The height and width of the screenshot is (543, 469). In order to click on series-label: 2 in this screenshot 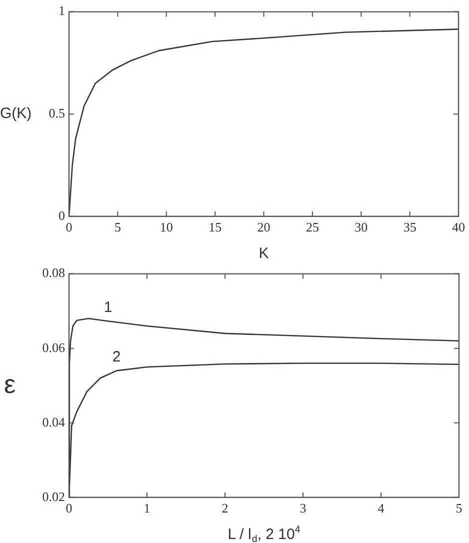, I will do `click(116, 357)`.